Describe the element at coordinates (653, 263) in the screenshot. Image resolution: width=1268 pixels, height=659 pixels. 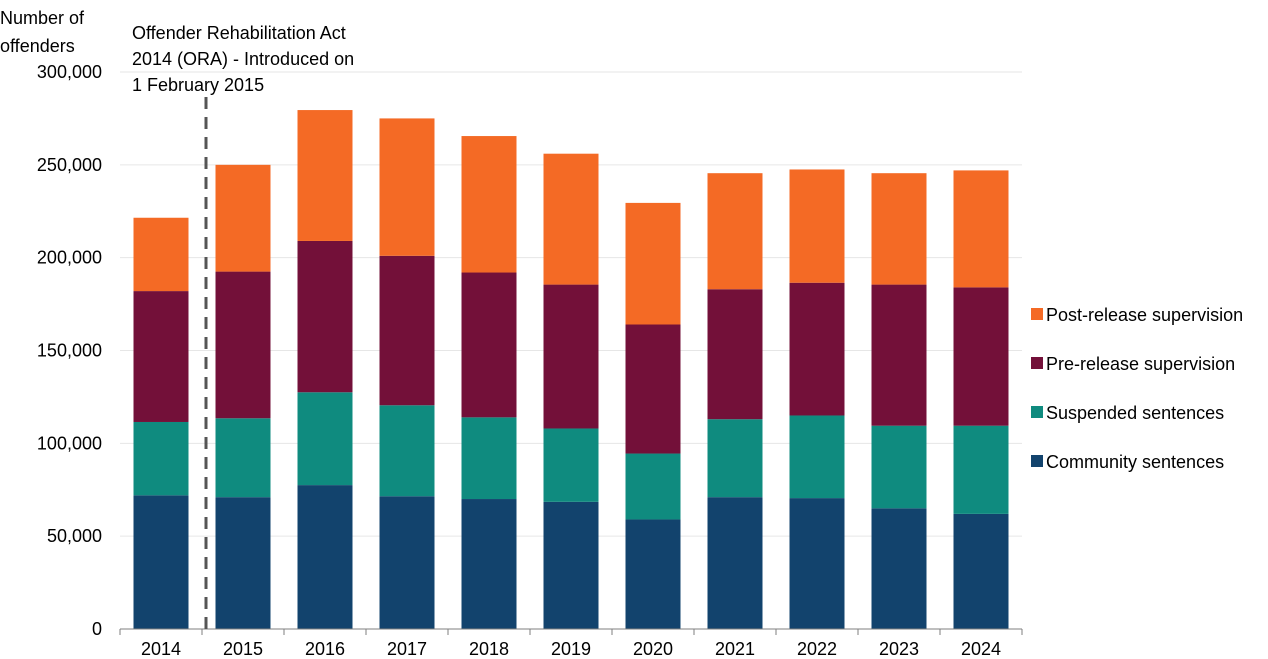
I see `bar-post-release-supervision-2020` at that location.